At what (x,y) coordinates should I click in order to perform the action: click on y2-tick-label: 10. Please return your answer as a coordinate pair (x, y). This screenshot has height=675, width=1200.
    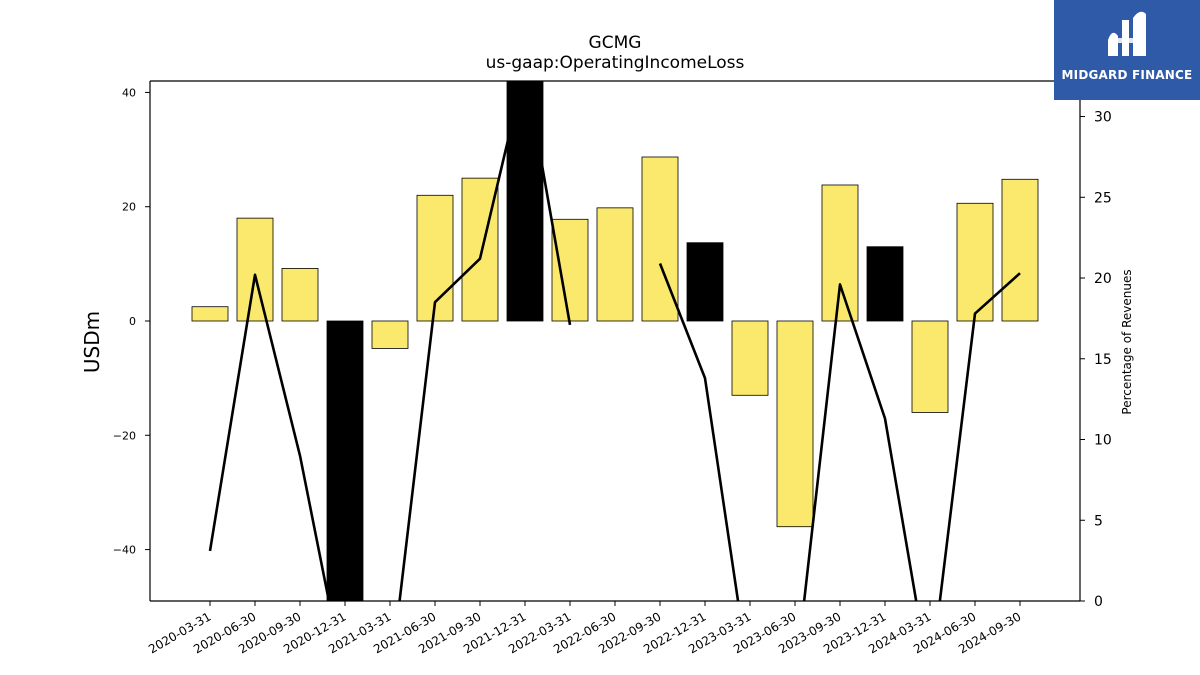
    Looking at the image, I should click on (1103, 441).